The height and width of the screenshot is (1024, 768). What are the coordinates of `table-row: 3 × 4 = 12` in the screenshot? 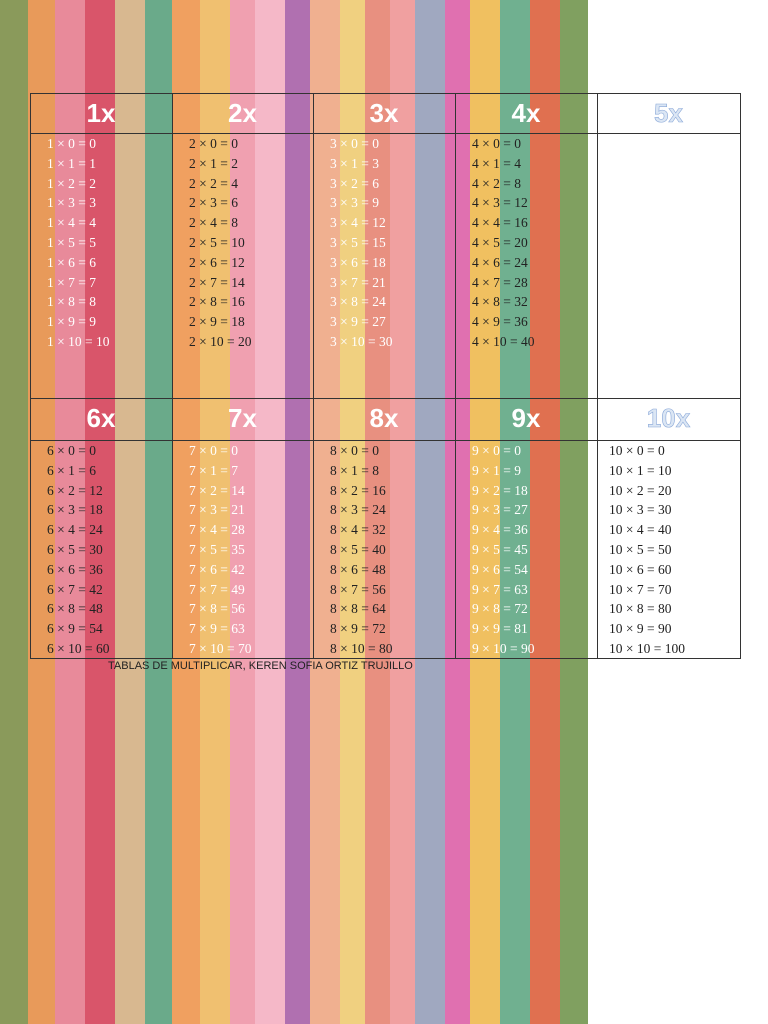 It's located at (358, 223).